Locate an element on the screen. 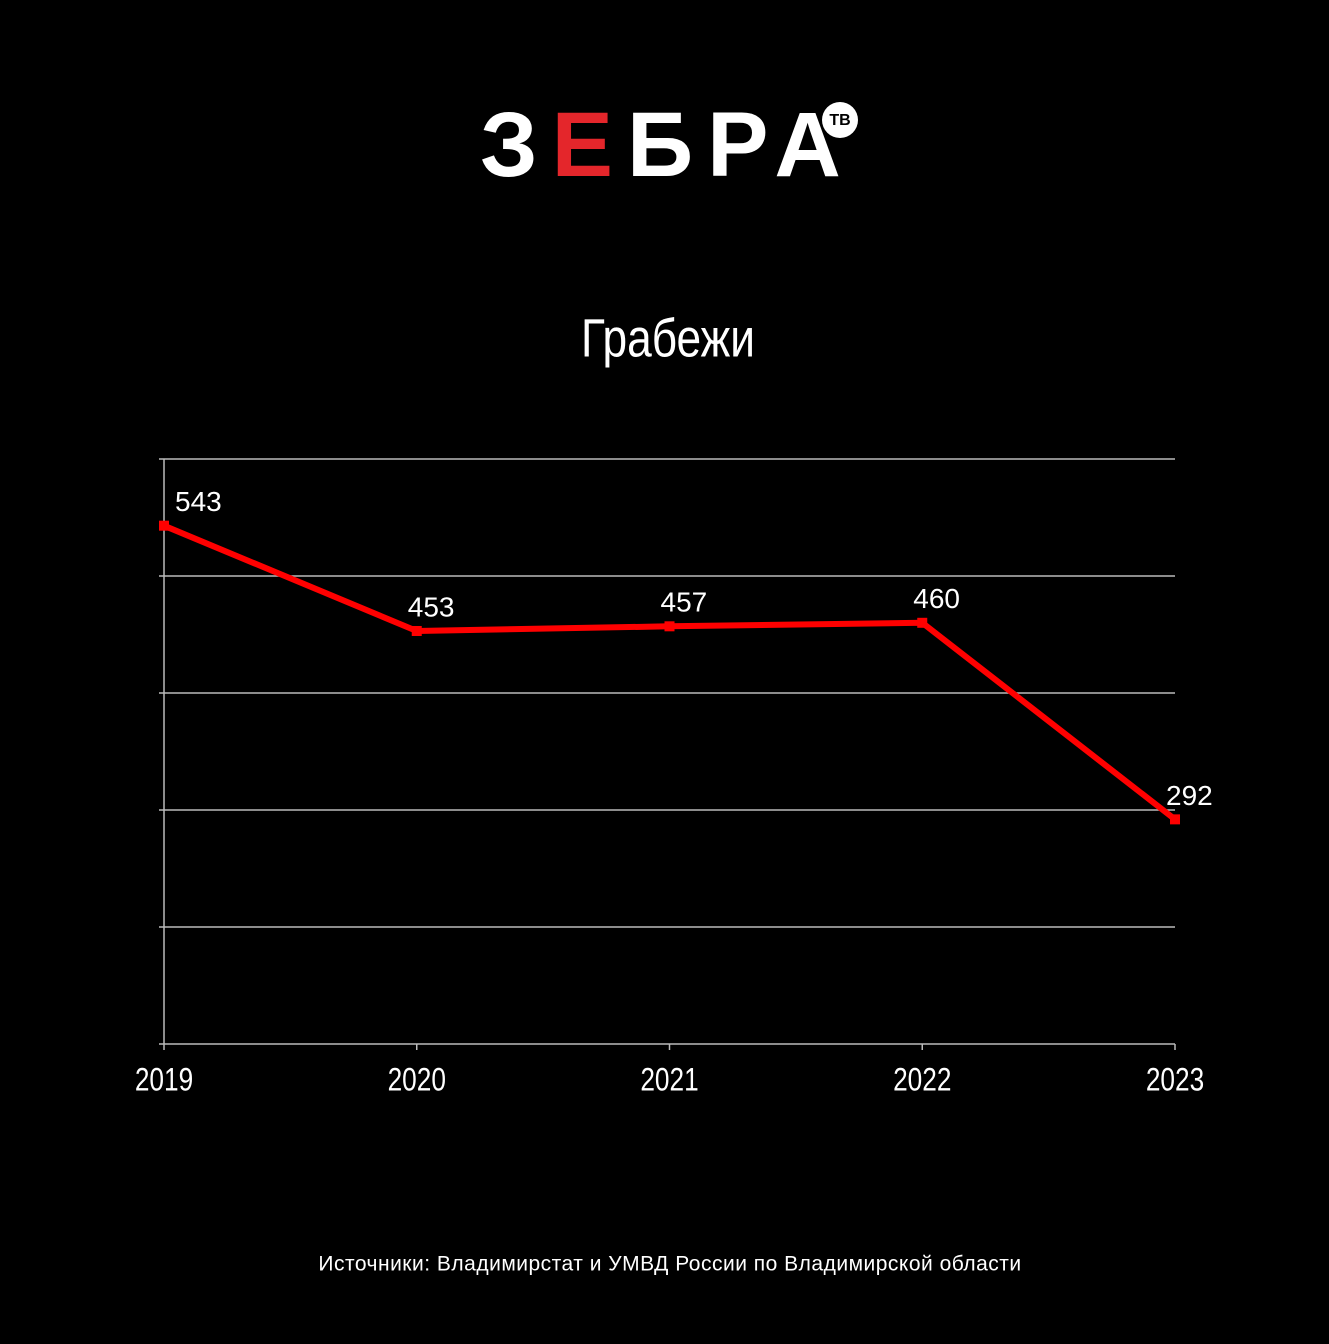 The image size is (1329, 1344). x-tick-label: 2021 is located at coordinates (669, 1080).